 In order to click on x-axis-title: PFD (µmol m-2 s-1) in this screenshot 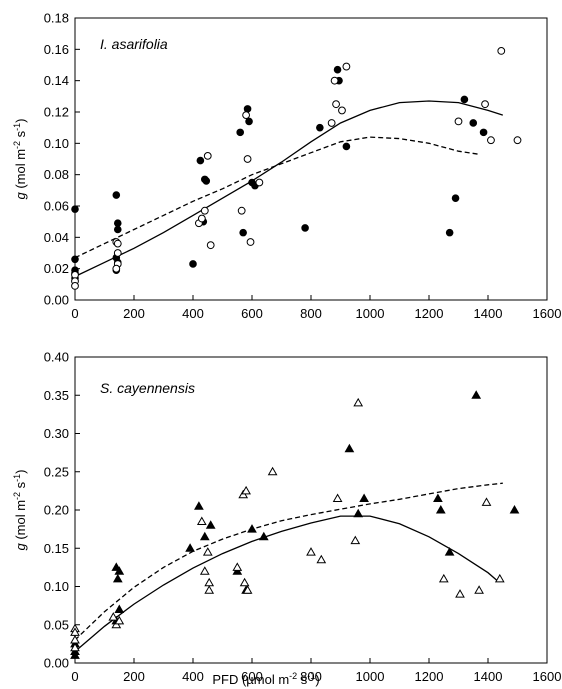, I will do `click(265, 679)`.